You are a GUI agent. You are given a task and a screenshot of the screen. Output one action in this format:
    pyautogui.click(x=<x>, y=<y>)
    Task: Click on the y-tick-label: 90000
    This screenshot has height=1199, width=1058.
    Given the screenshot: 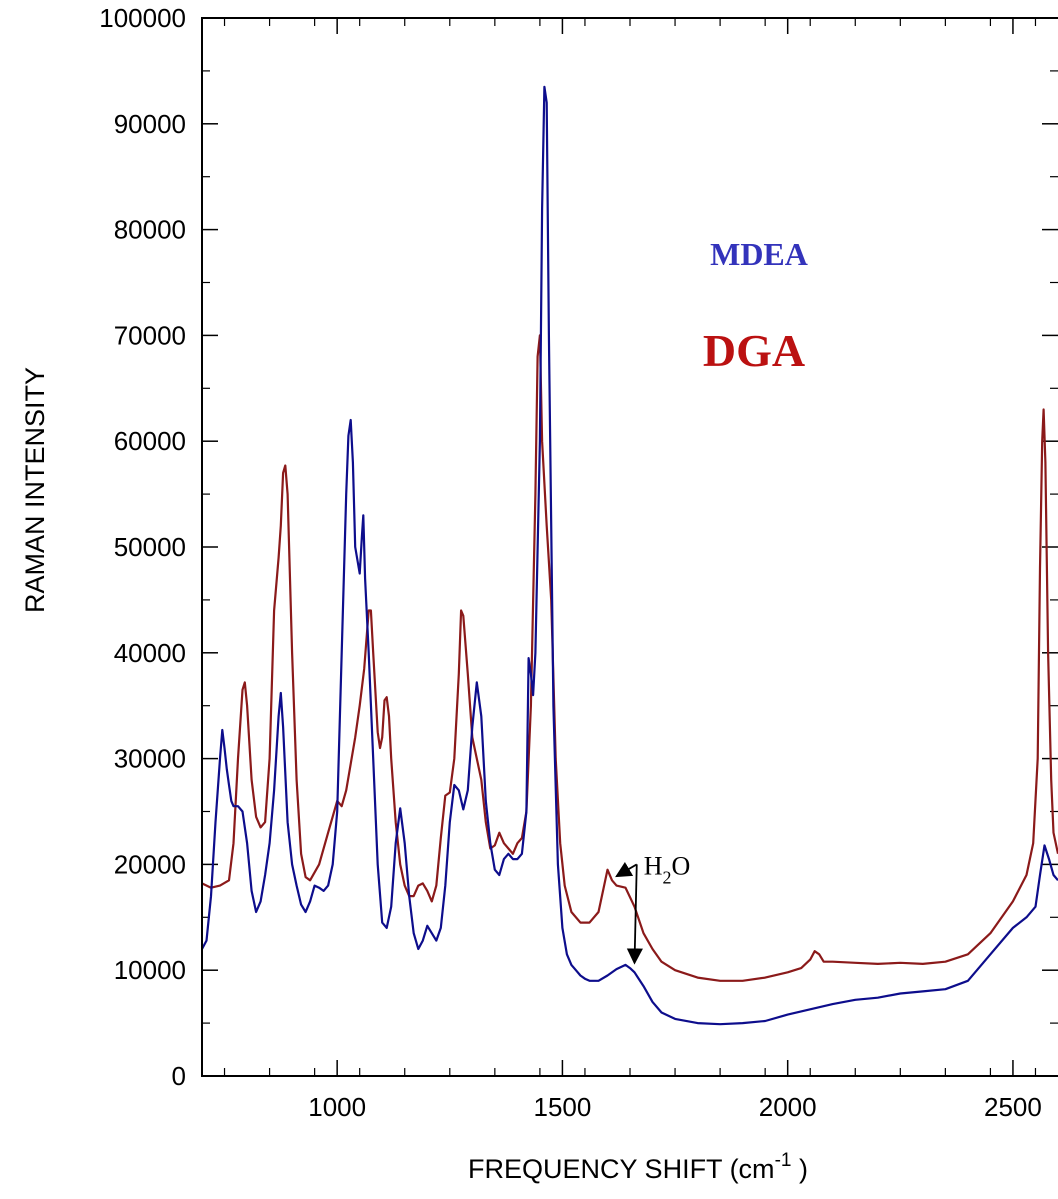 What is the action you would take?
    pyautogui.click(x=150, y=124)
    